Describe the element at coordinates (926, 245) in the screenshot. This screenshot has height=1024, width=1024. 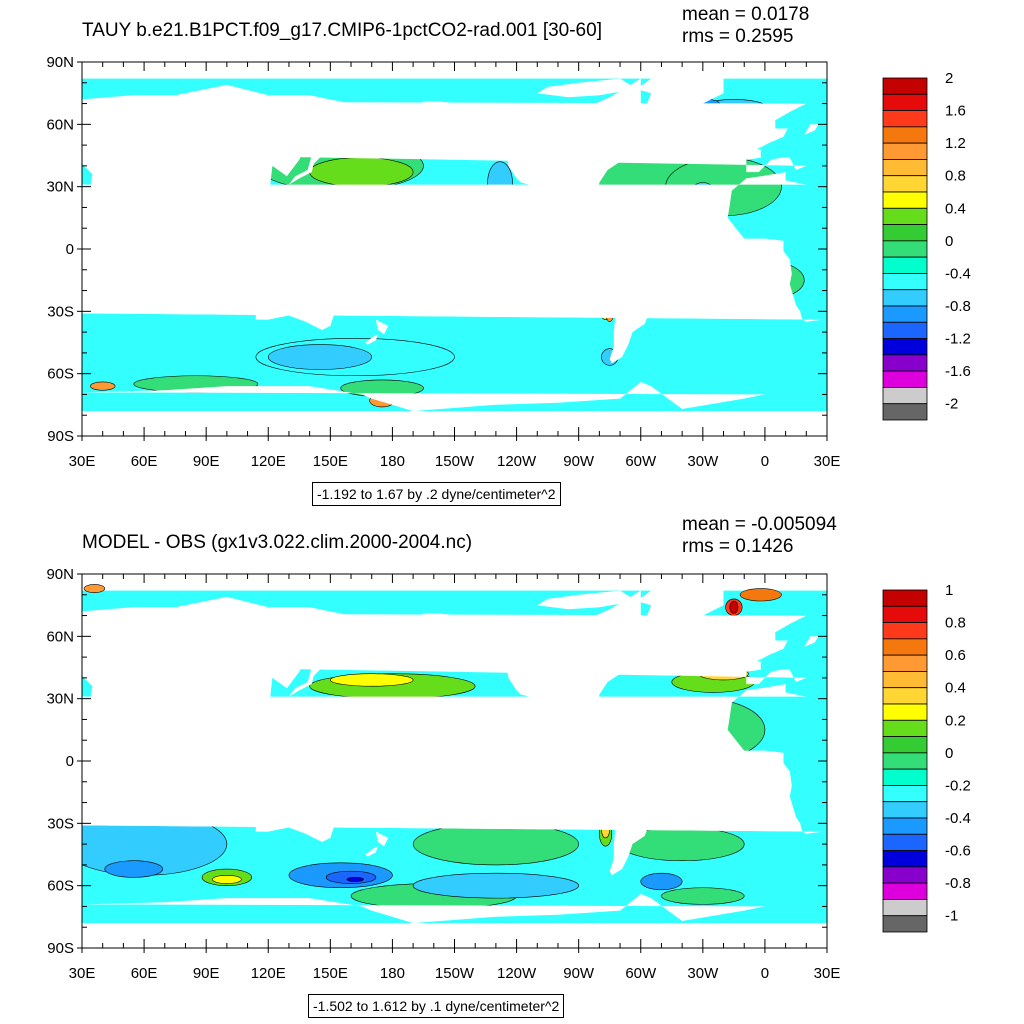
I see `colorbar: 2 1.6 1.2 0.8 0.4 0 -0.4 -0.8 -1.2 -1.6 -2` at that location.